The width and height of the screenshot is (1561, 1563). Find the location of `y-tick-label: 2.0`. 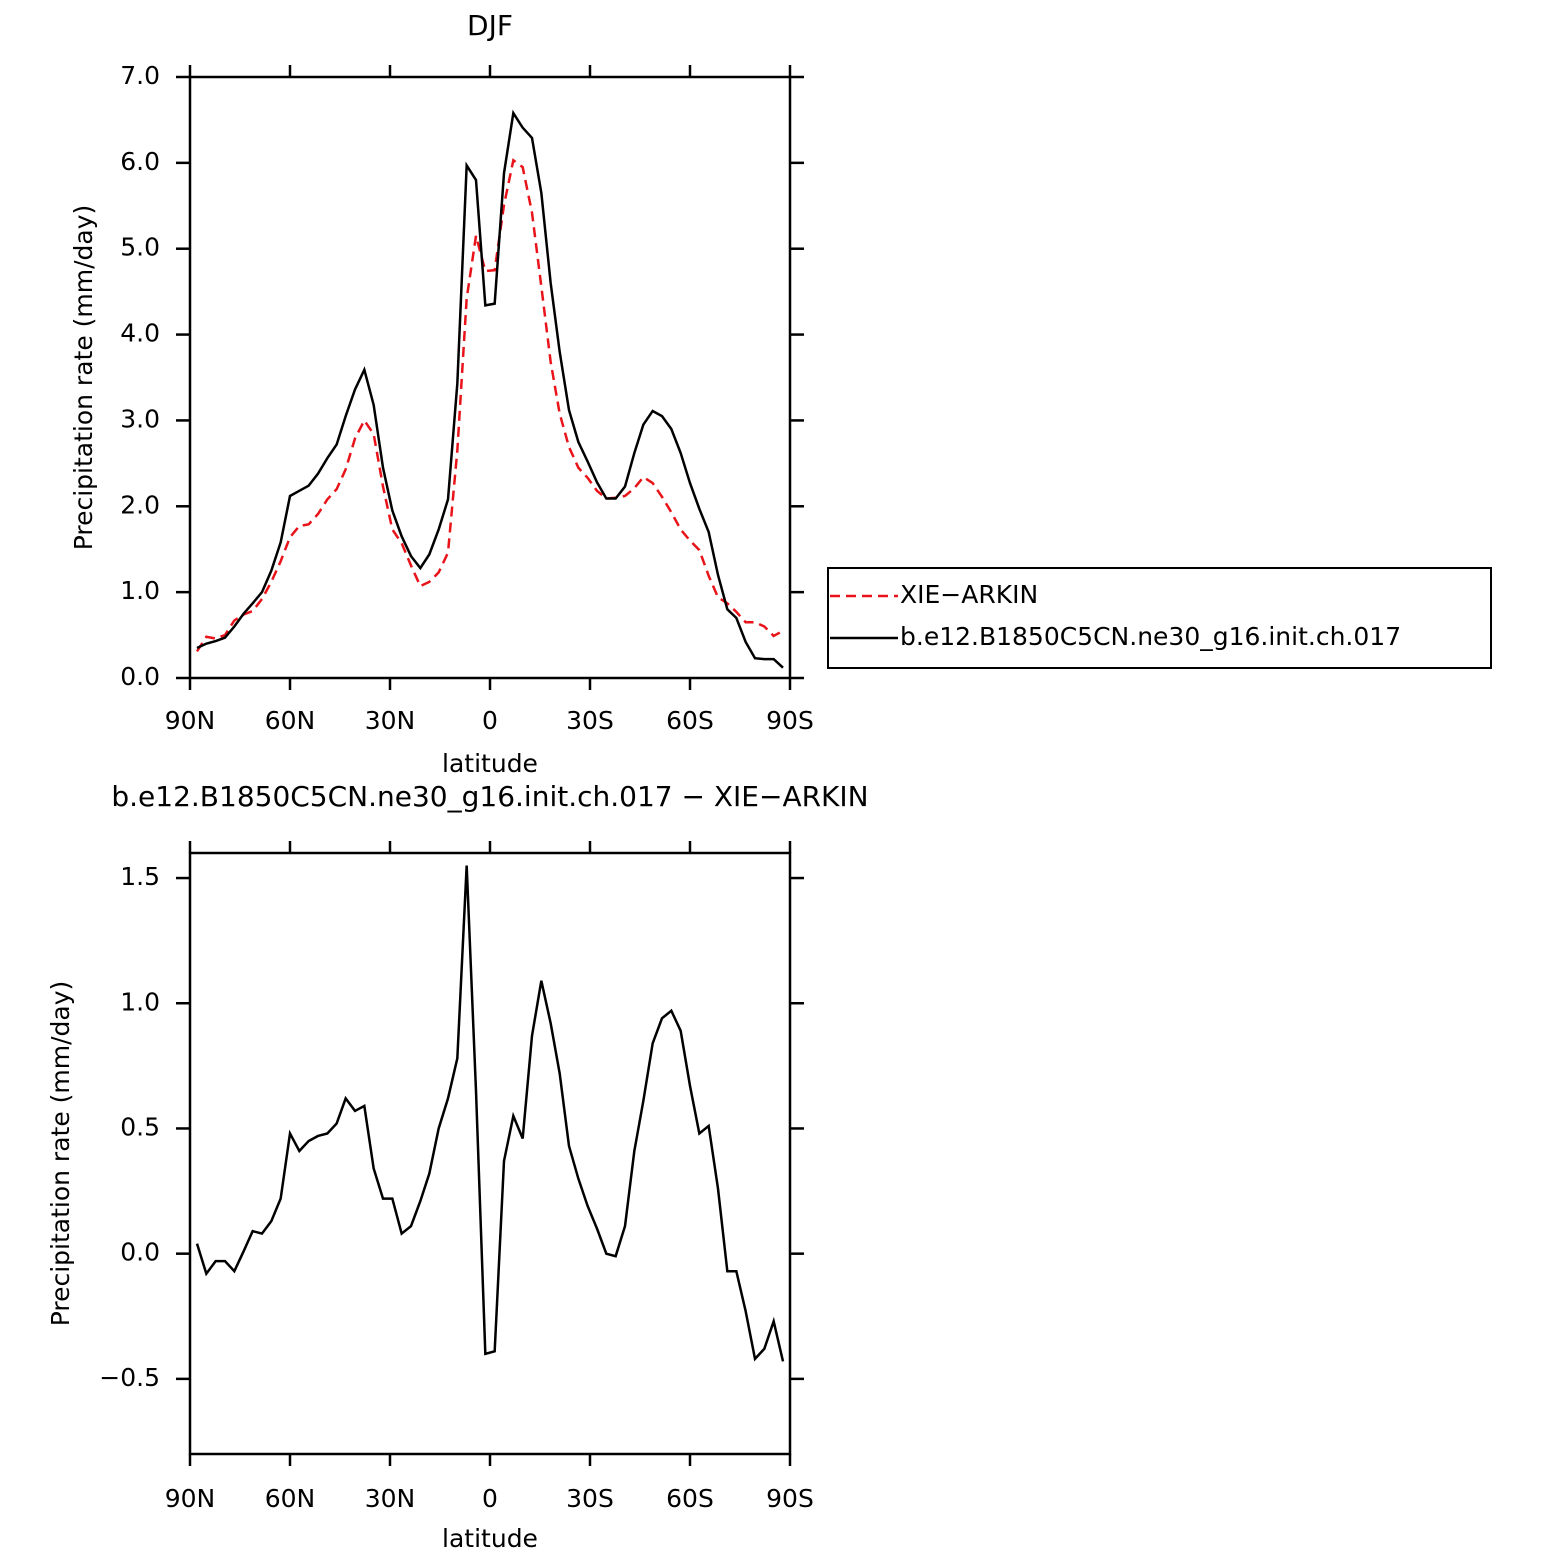

y-tick-label: 2.0 is located at coordinates (140, 504).